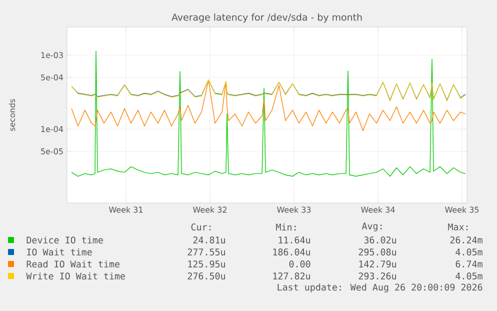  Describe the element at coordinates (299, 264) in the screenshot. I see `text: 0.00` at that location.